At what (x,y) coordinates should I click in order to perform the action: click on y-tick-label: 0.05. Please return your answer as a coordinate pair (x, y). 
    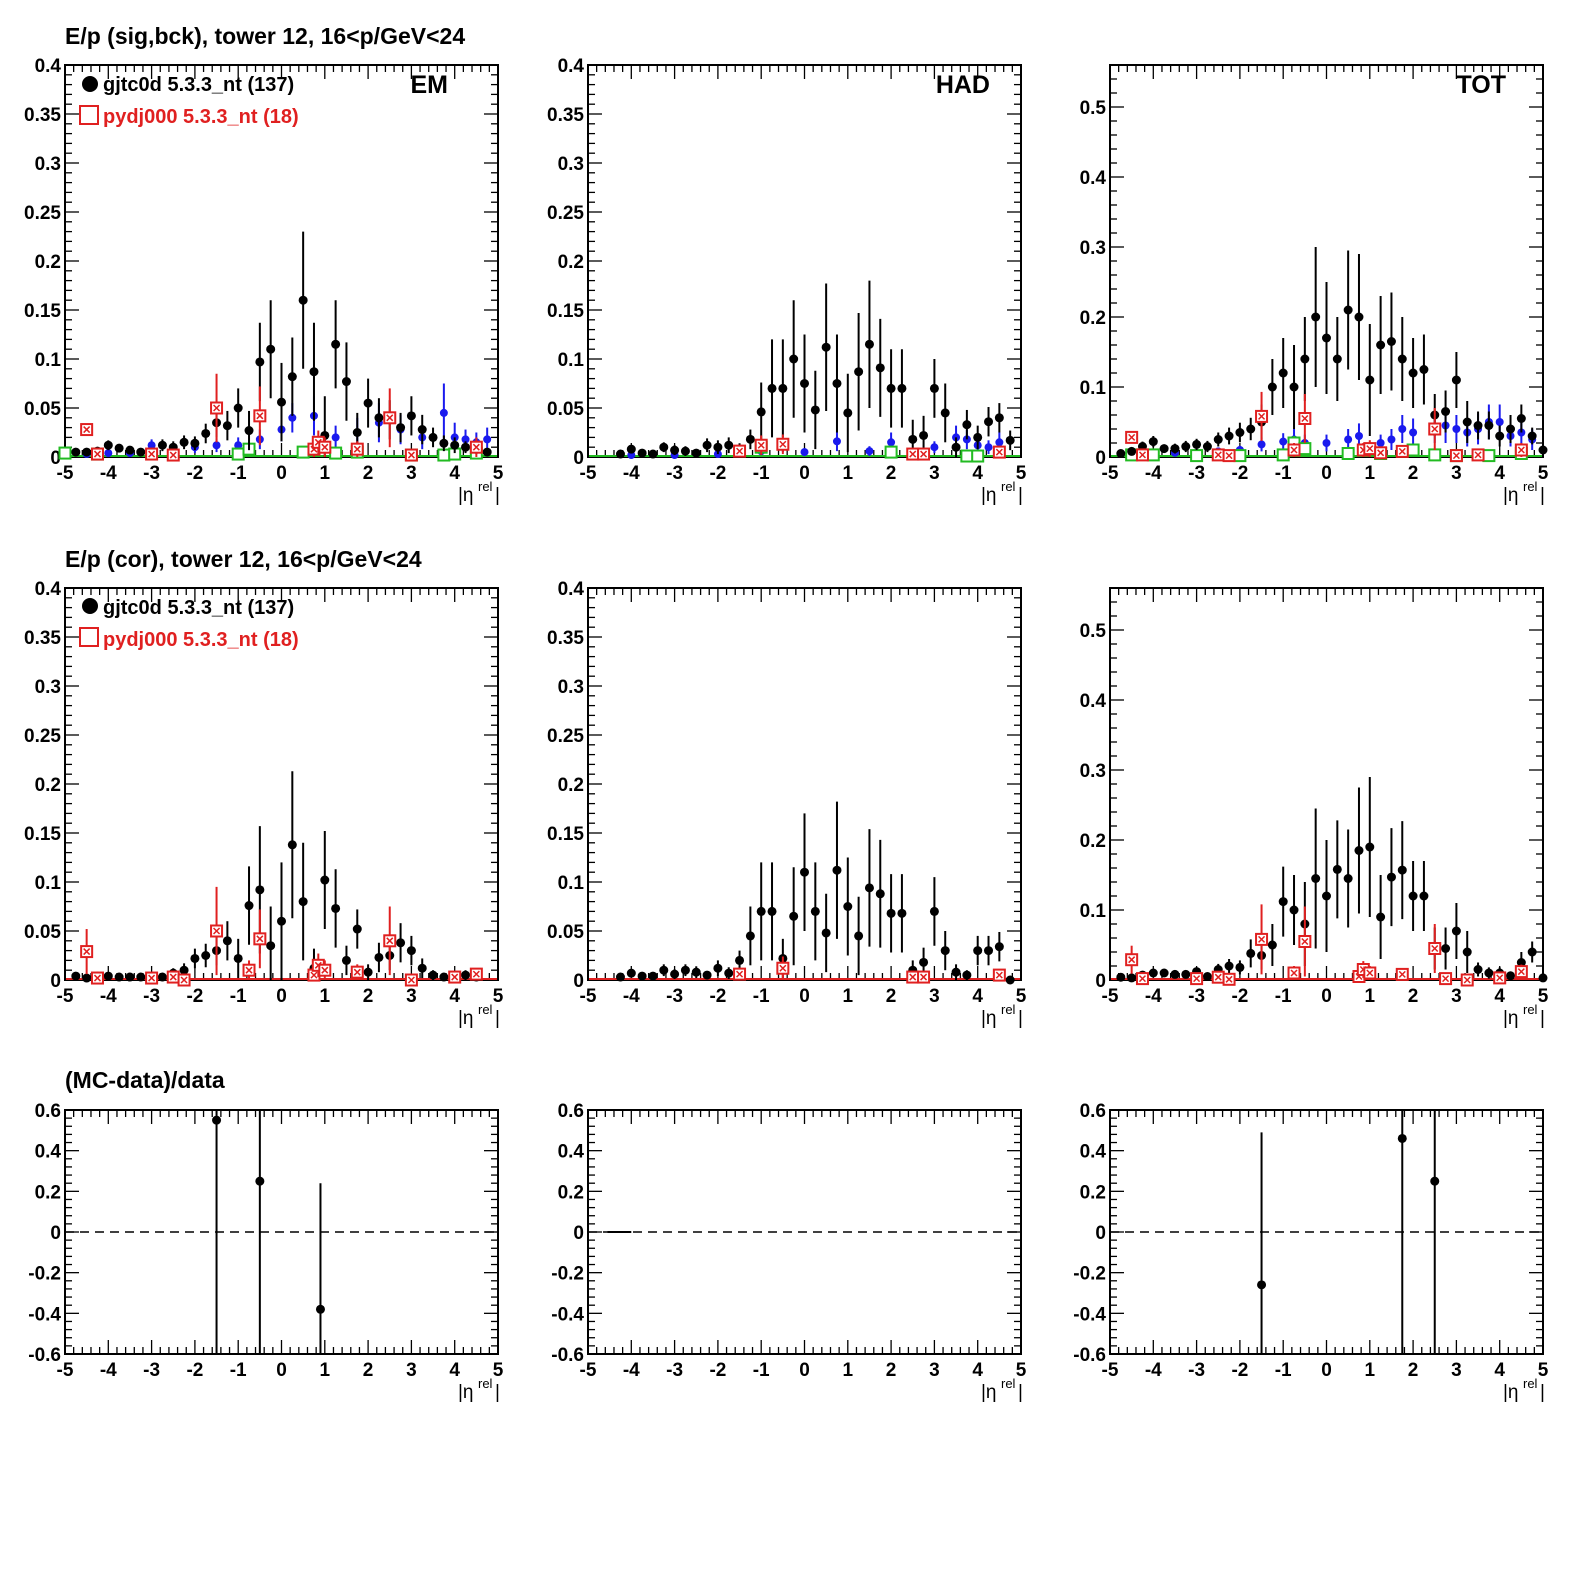
    Looking at the image, I should click on (565, 932).